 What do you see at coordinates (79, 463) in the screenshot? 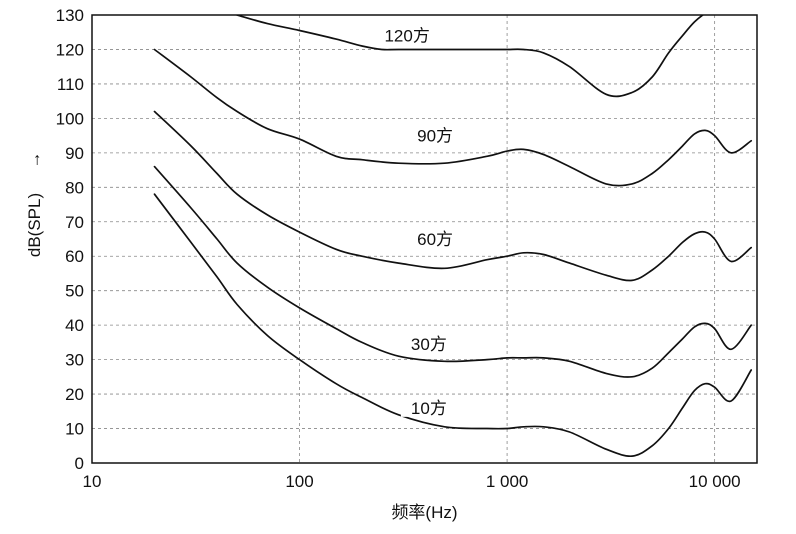
I see `y-tick-0: 0` at bounding box center [79, 463].